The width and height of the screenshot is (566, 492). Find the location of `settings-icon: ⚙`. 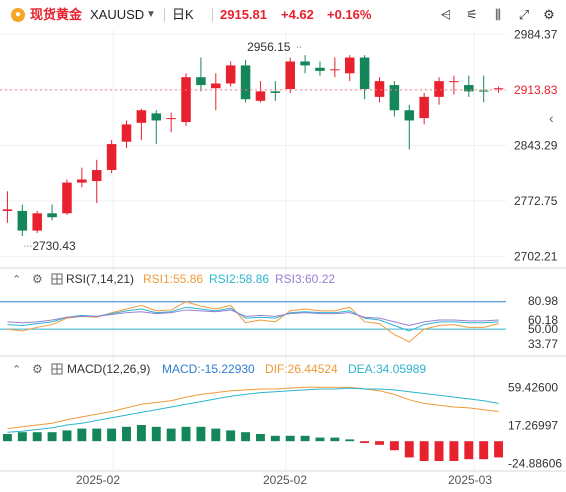

settings-icon: ⚙ is located at coordinates (549, 14).